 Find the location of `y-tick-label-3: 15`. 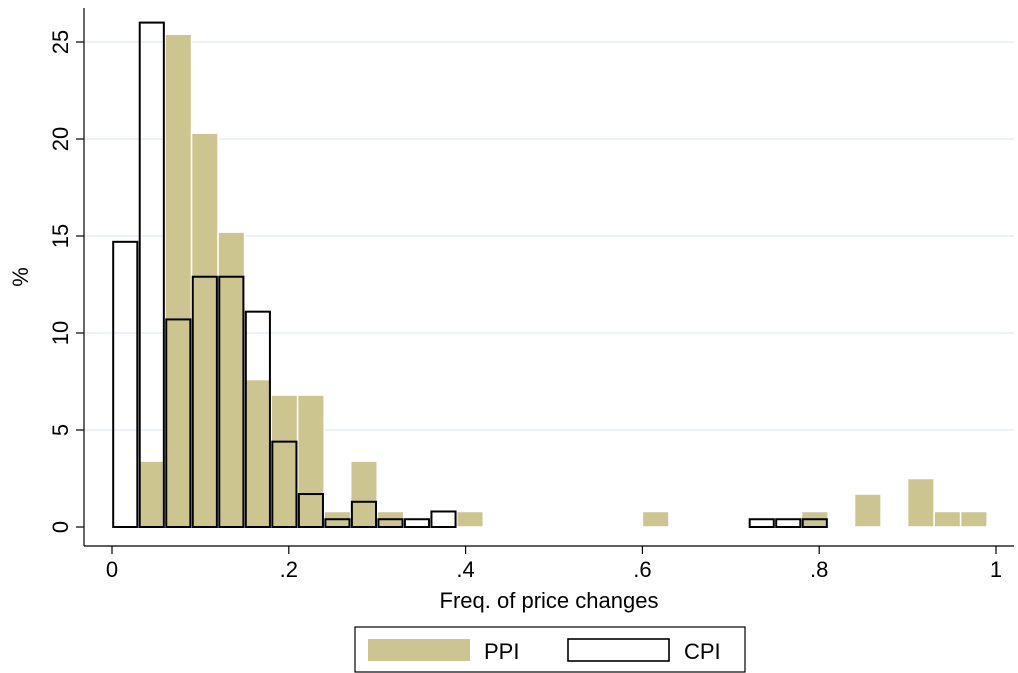

y-tick-label-3: 15 is located at coordinates (60, 236).